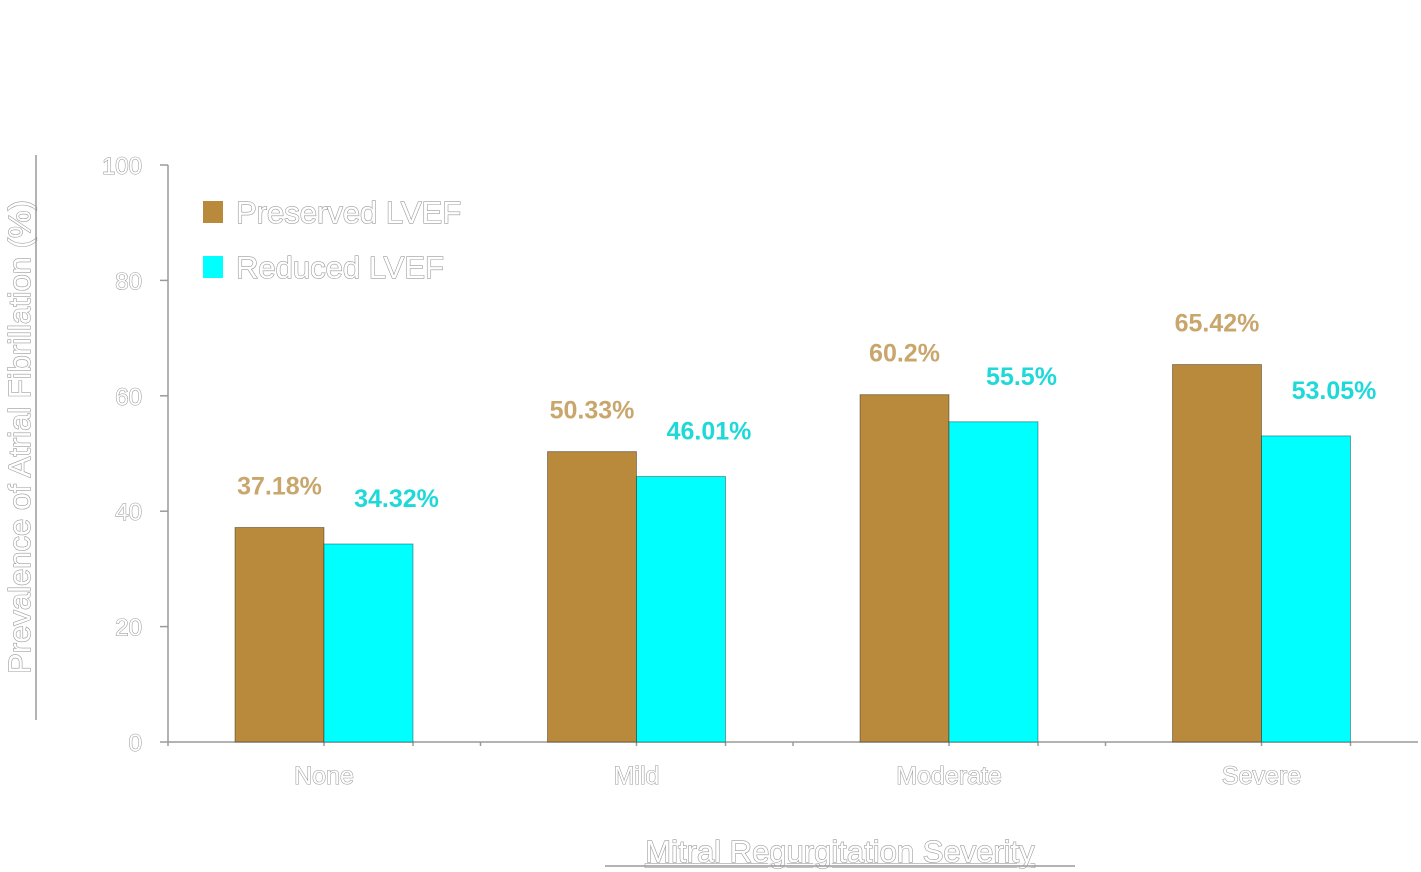 The image size is (1421, 872). I want to click on y-tick-label: 80, so click(128, 281).